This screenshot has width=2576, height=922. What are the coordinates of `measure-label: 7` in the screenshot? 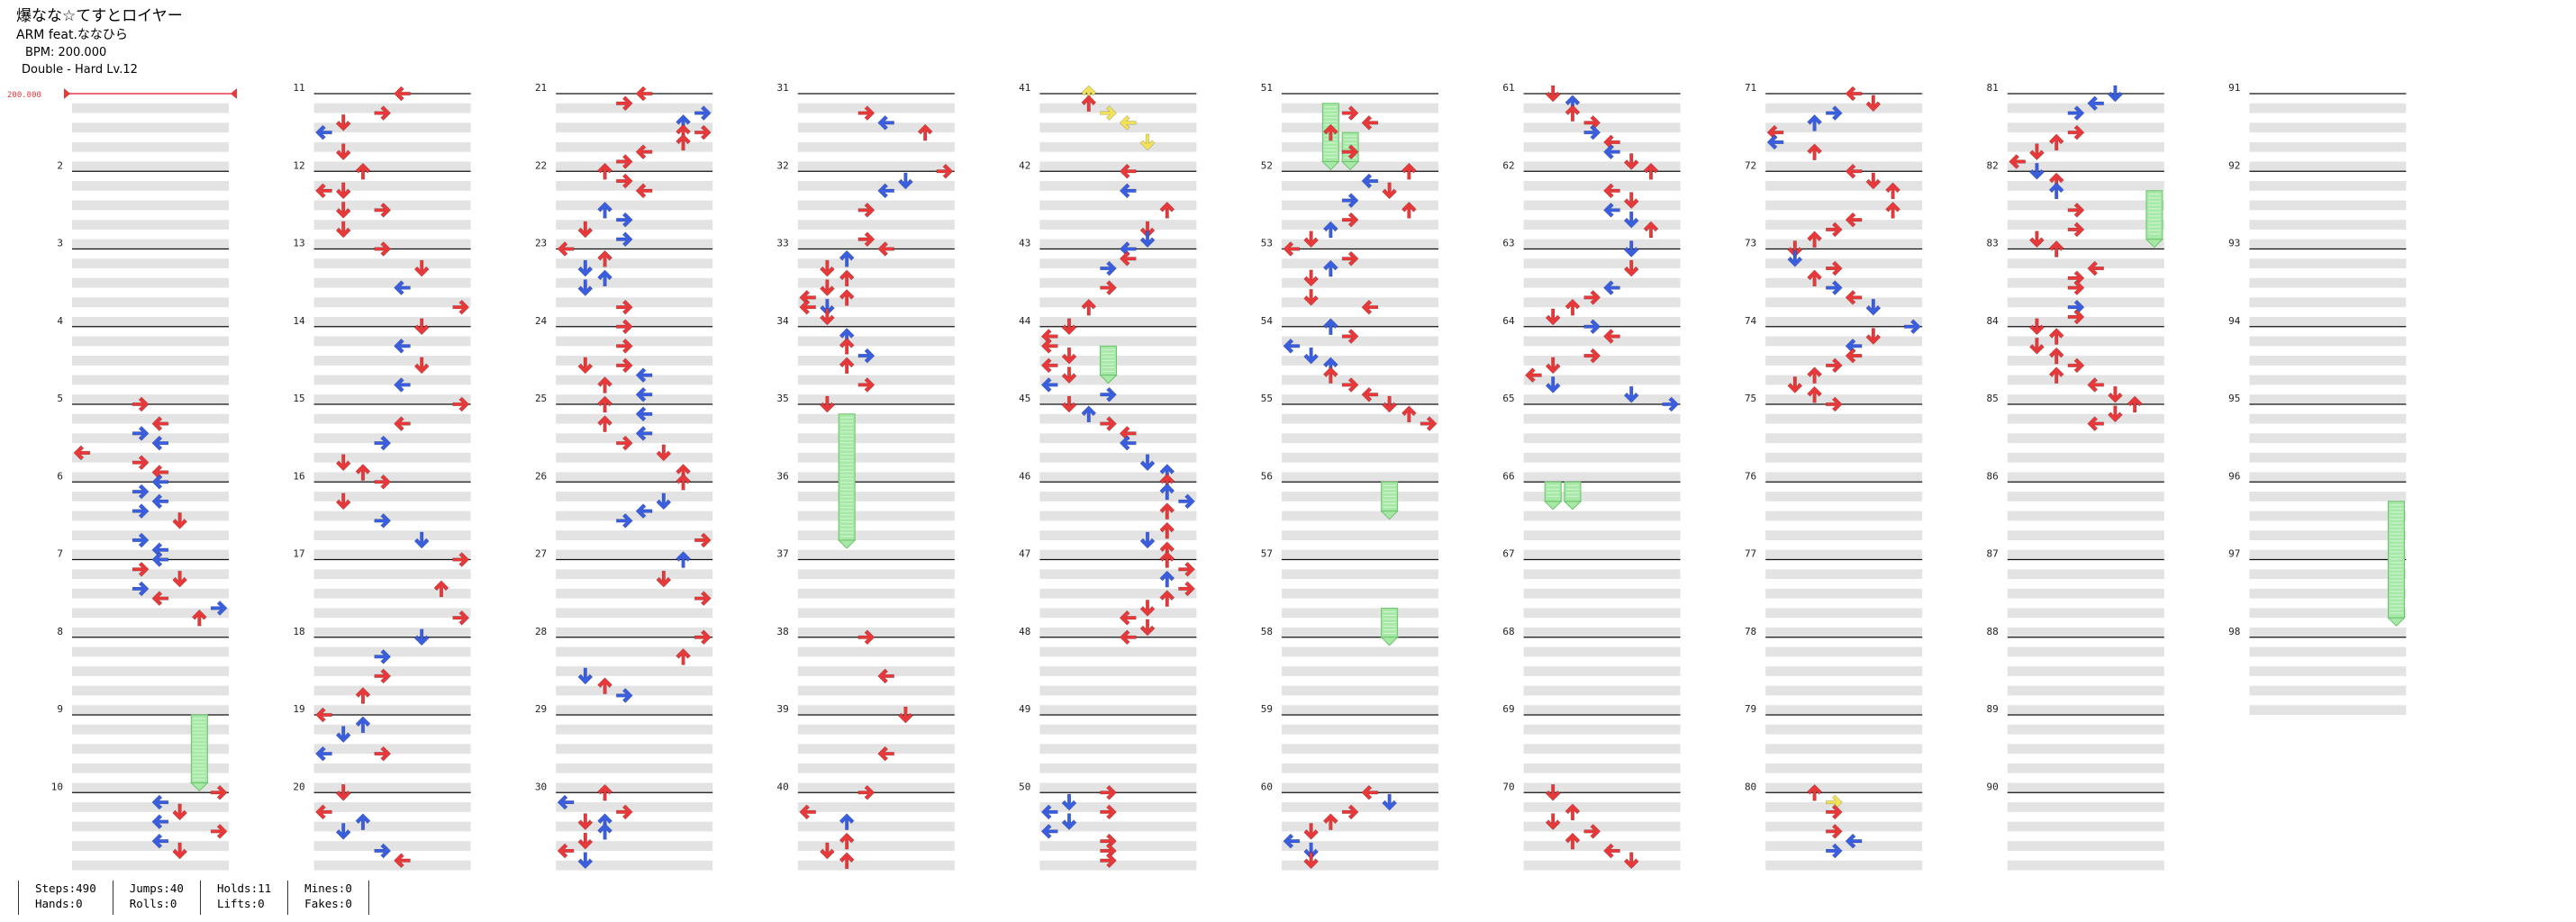 It's located at (60, 554).